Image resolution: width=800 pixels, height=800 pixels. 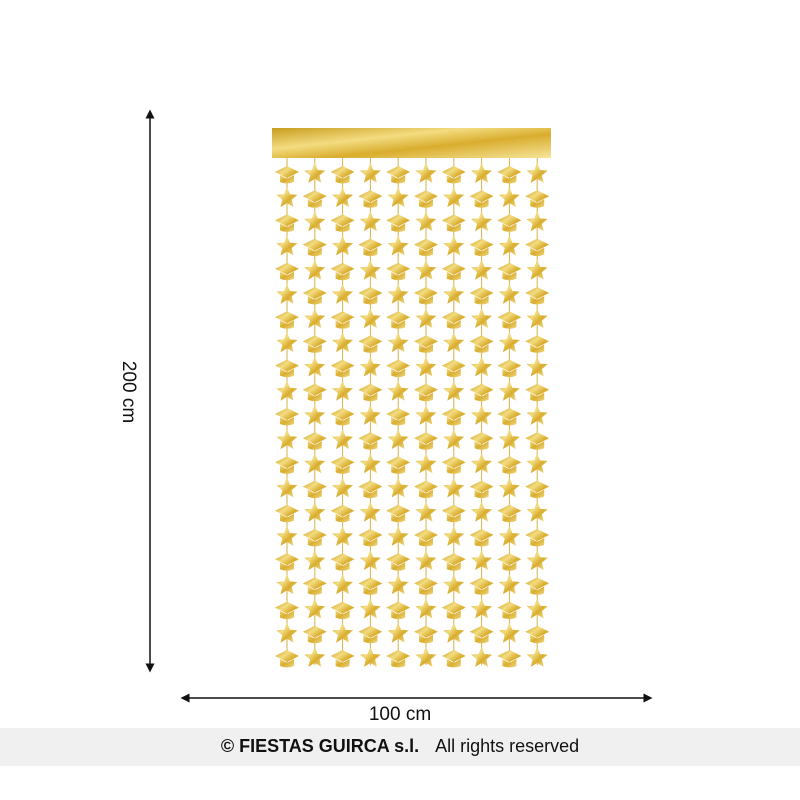 I want to click on curtain-header, so click(x=411, y=143).